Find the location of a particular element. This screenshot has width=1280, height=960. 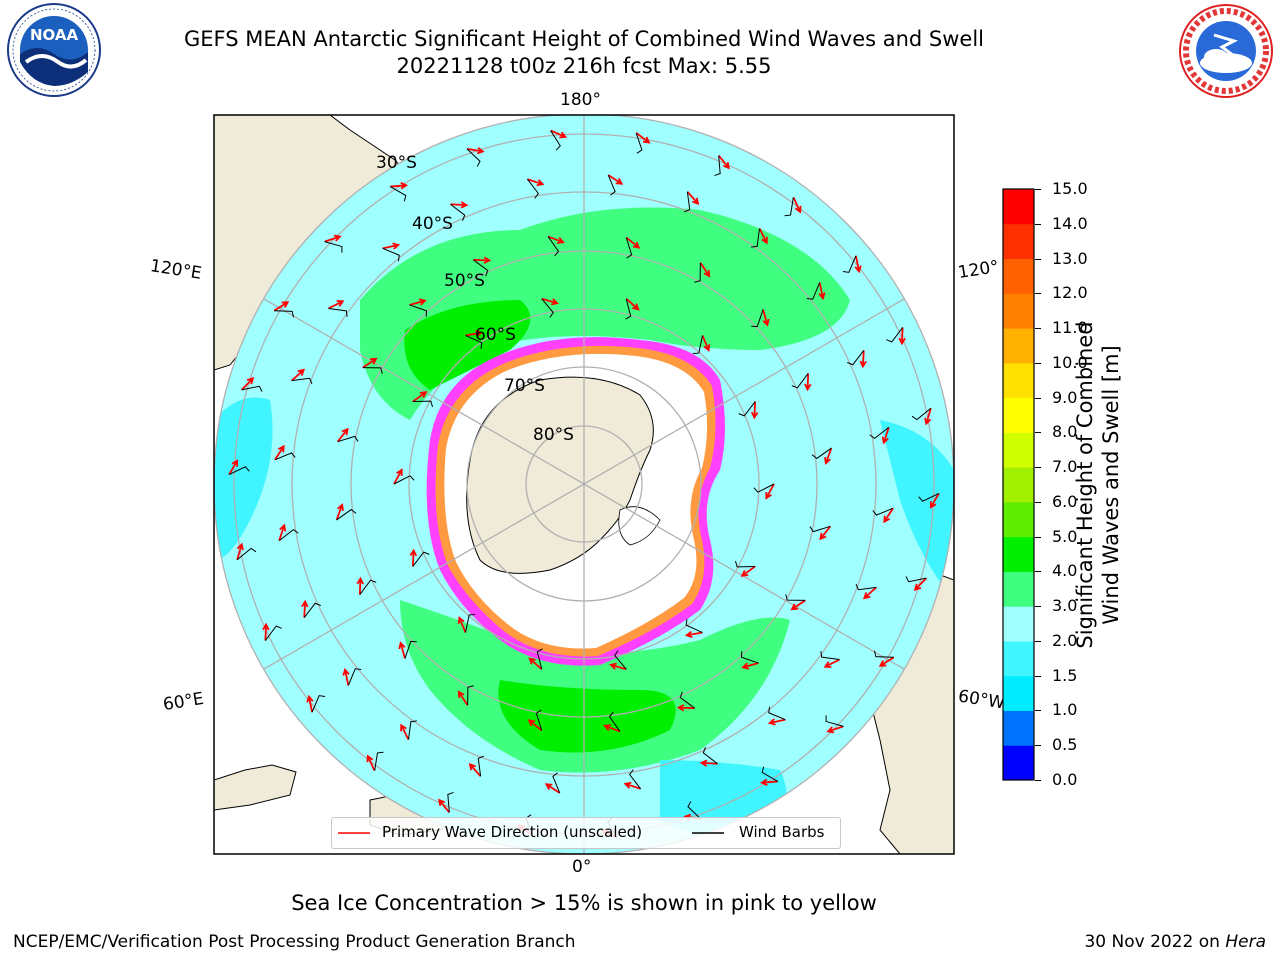

colorbar is located at coordinates (1018, 484).